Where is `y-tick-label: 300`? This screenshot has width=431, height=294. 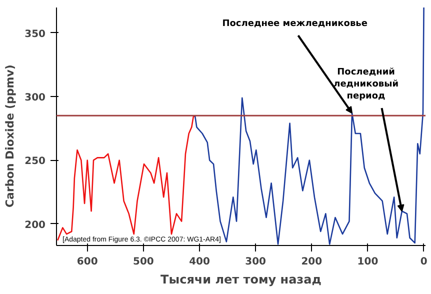 y-tick-label: 300 is located at coordinates (35, 98).